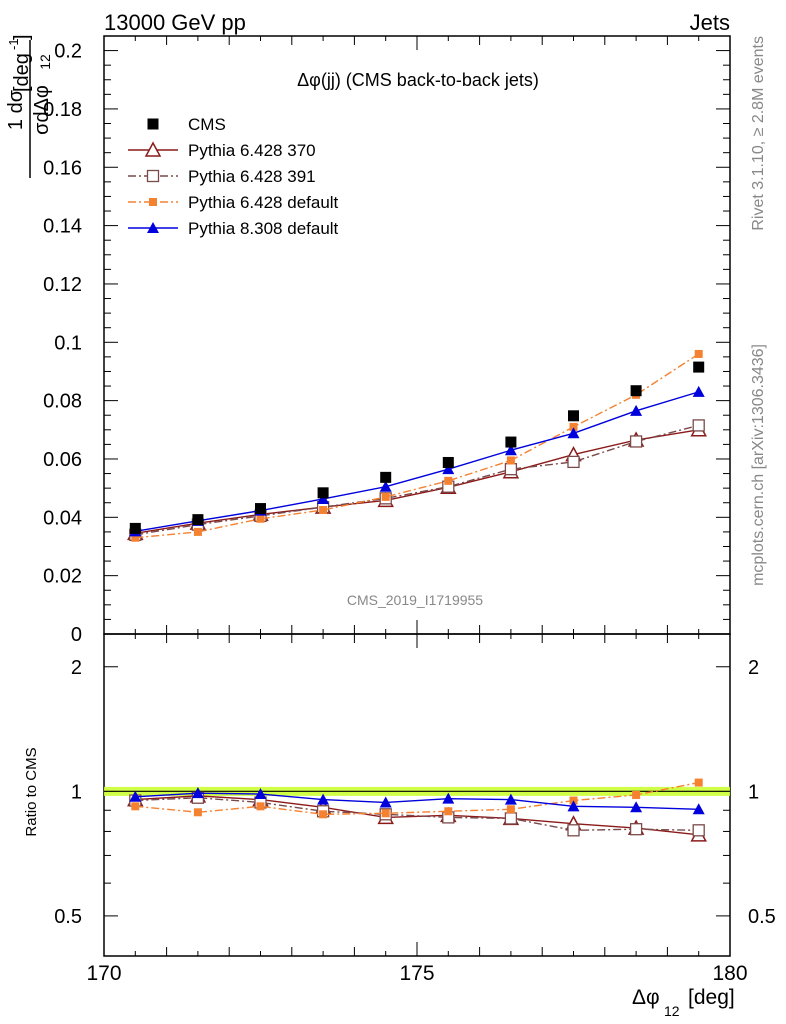 Image resolution: width=786 pixels, height=1024 pixels. What do you see at coordinates (710, 22) in the screenshot?
I see `header-process: Jets` at bounding box center [710, 22].